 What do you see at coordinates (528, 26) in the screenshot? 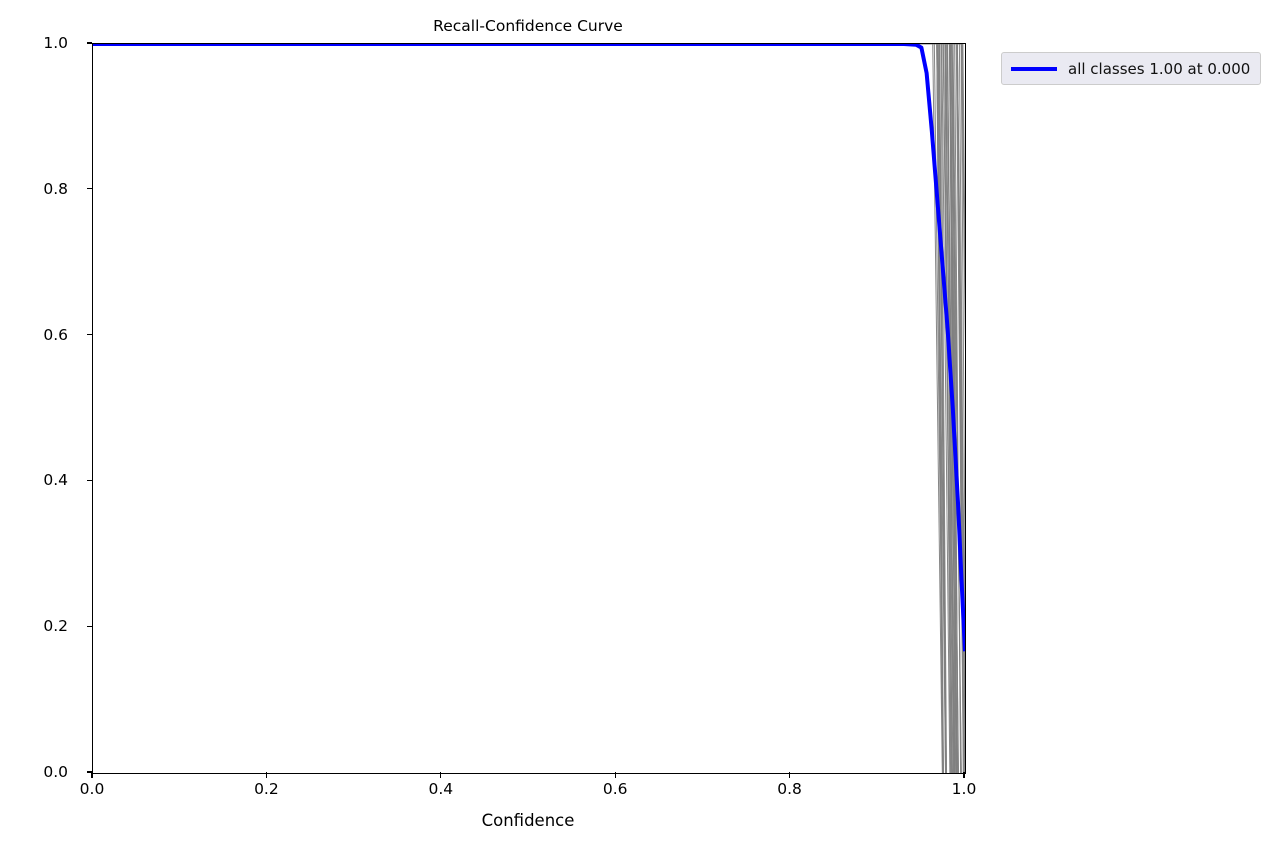
I see `chart-title: Recall-Confidence Curve` at bounding box center [528, 26].